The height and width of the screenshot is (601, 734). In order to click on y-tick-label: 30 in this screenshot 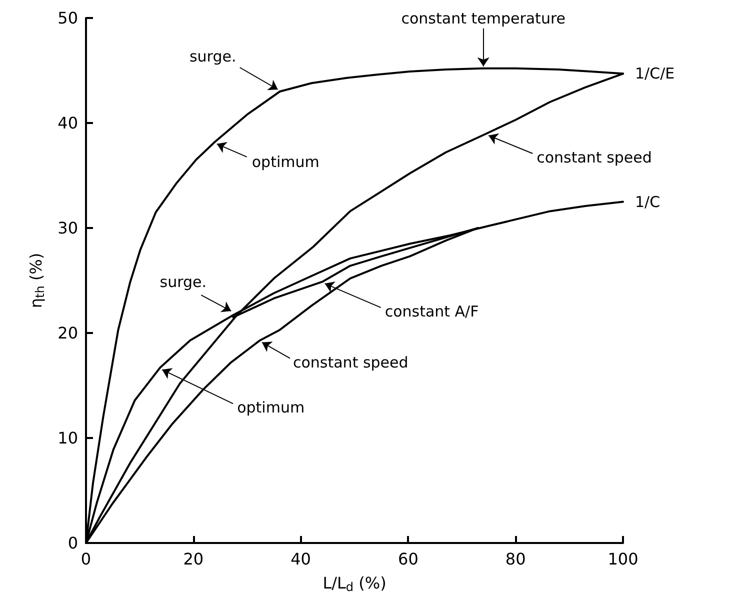, I will do `click(68, 228)`.